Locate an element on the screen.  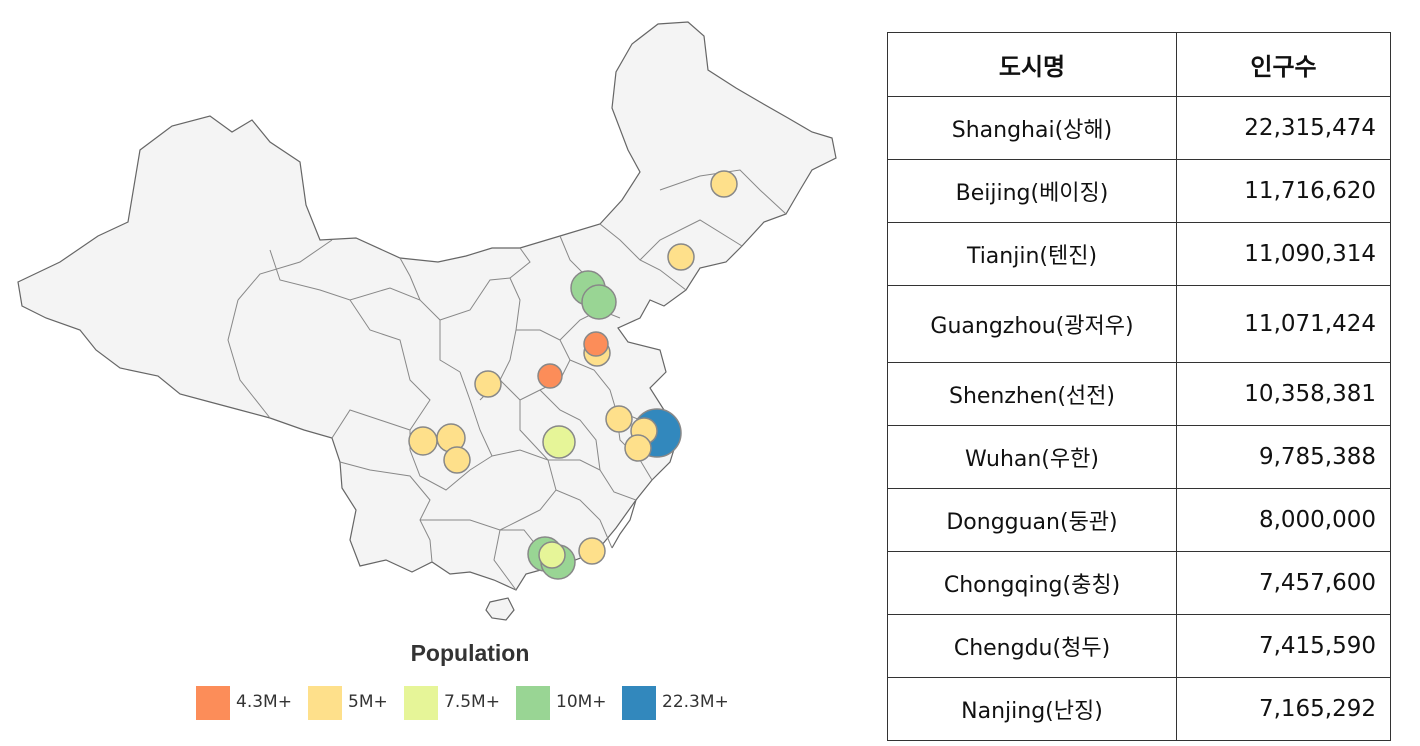
population-cell: 10,358,381 is located at coordinates (1283, 394).